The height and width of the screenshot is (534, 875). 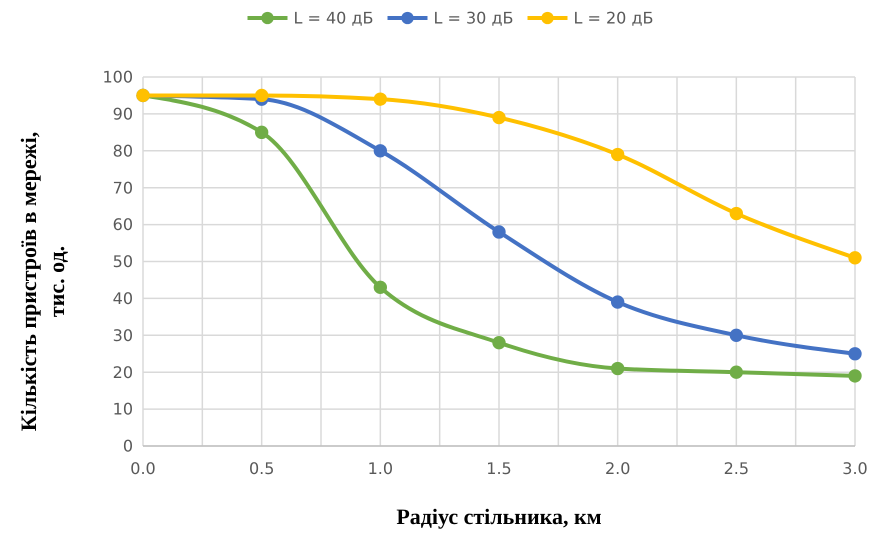 I want to click on x-tick-label: 2.5, so click(x=737, y=468).